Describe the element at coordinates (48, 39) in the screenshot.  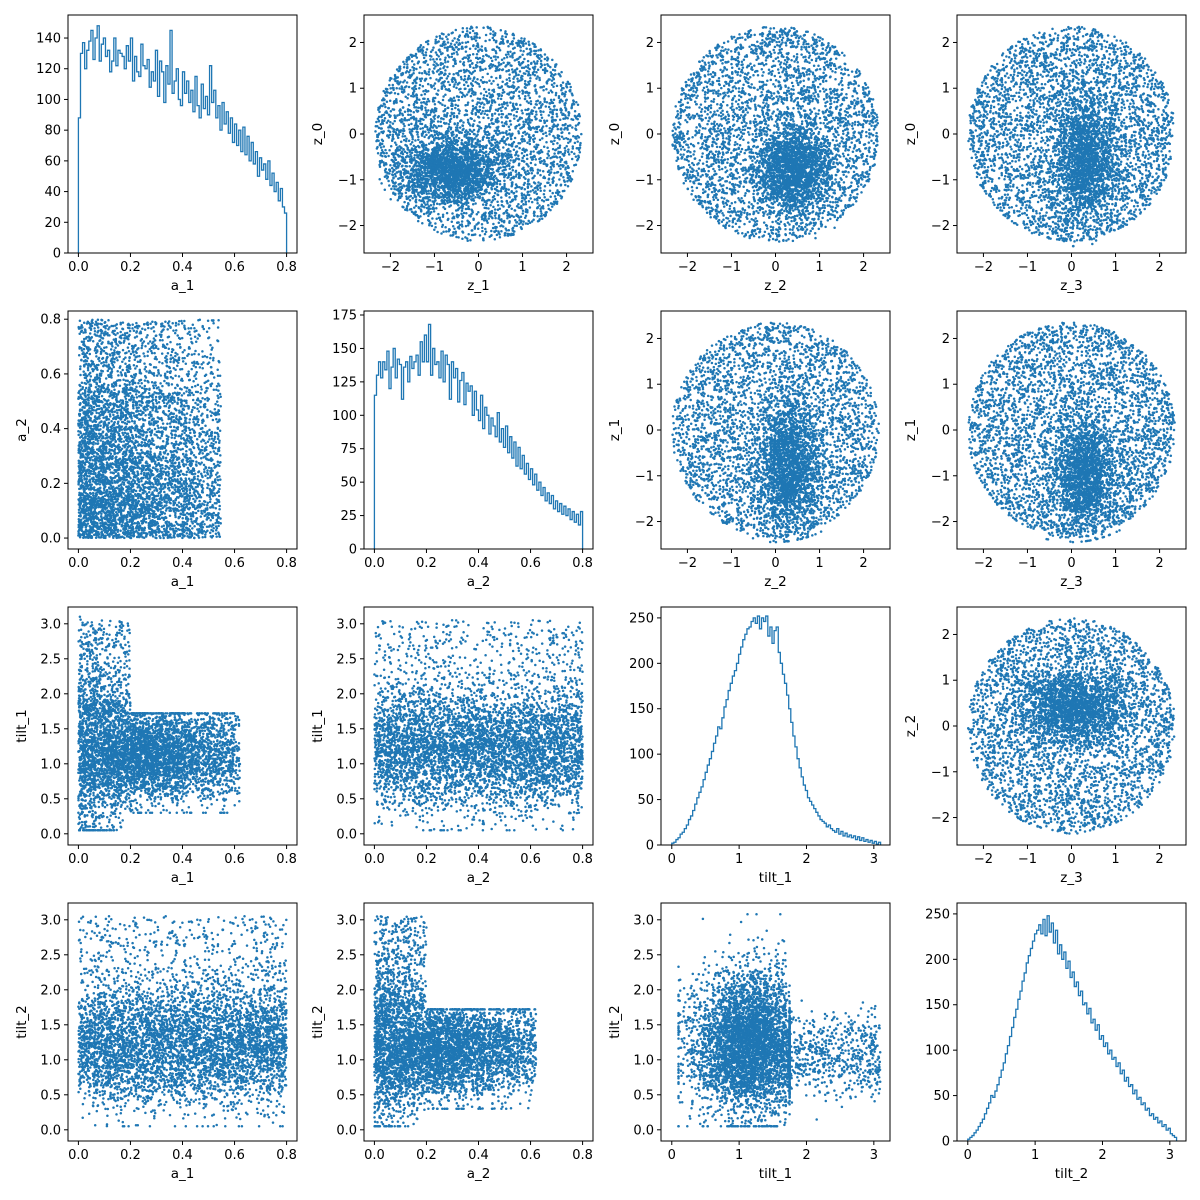
I see `y-tick-label: 140` at that location.